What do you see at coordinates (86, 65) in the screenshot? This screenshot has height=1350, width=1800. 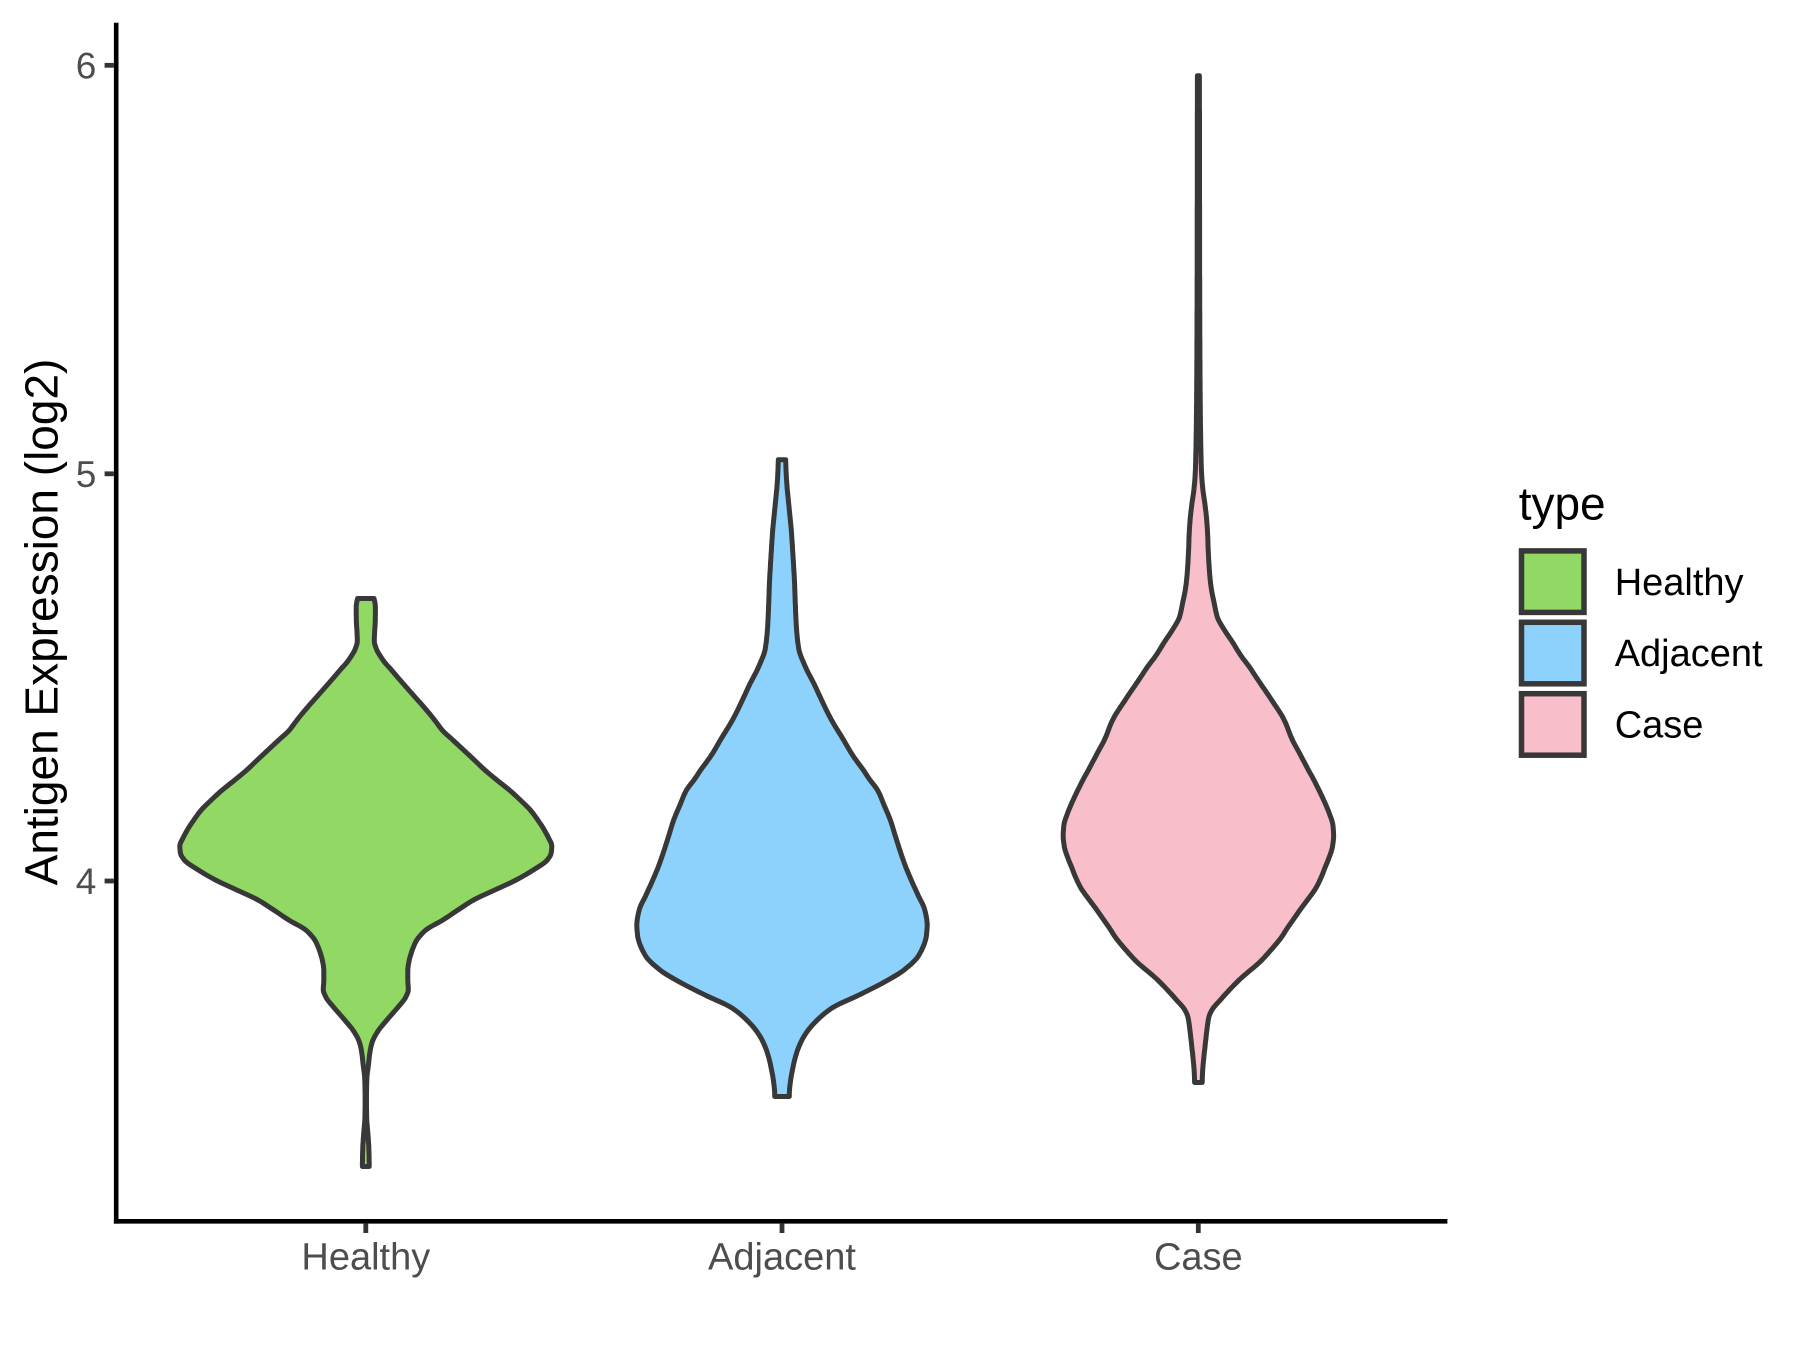 I see `svg-text: 6` at bounding box center [86, 65].